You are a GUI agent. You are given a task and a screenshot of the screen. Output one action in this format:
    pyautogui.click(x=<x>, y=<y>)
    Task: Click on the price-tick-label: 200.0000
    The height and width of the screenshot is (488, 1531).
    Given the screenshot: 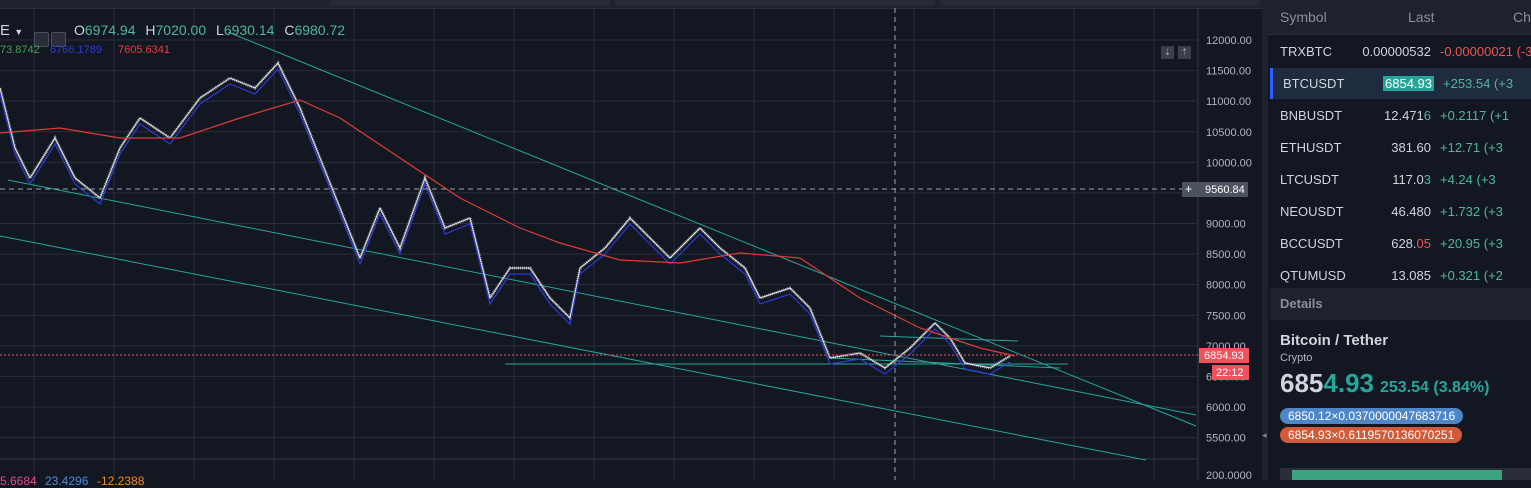 What is the action you would take?
    pyautogui.click(x=1229, y=475)
    